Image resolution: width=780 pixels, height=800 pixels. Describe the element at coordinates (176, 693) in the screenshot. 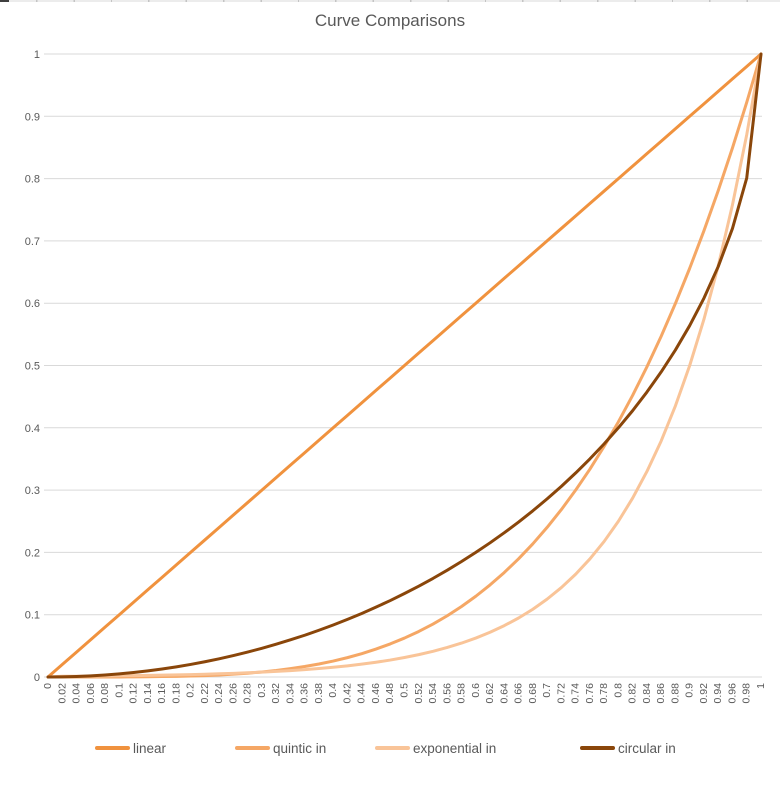

I see `x-axis-tick-label: 0.18` at that location.